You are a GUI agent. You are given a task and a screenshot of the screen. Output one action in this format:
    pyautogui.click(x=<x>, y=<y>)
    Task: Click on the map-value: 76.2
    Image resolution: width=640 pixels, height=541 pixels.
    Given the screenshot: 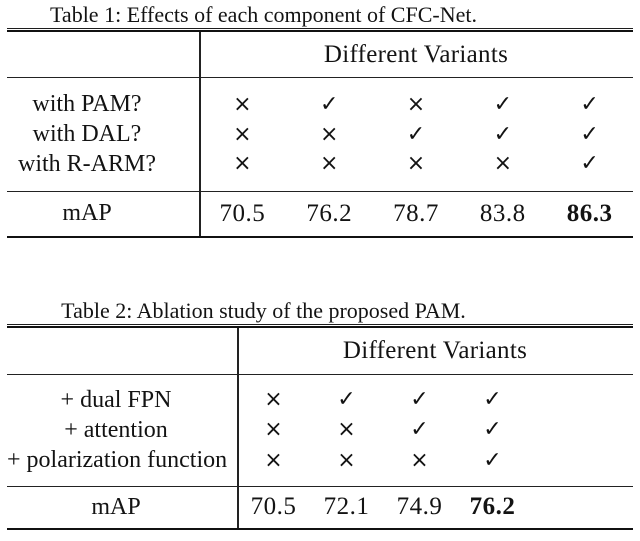 What is the action you would take?
    pyautogui.click(x=329, y=213)
    